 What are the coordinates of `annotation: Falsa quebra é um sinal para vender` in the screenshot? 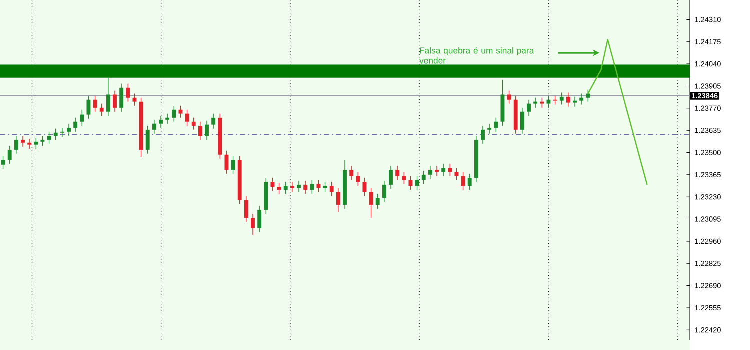 It's located at (477, 55).